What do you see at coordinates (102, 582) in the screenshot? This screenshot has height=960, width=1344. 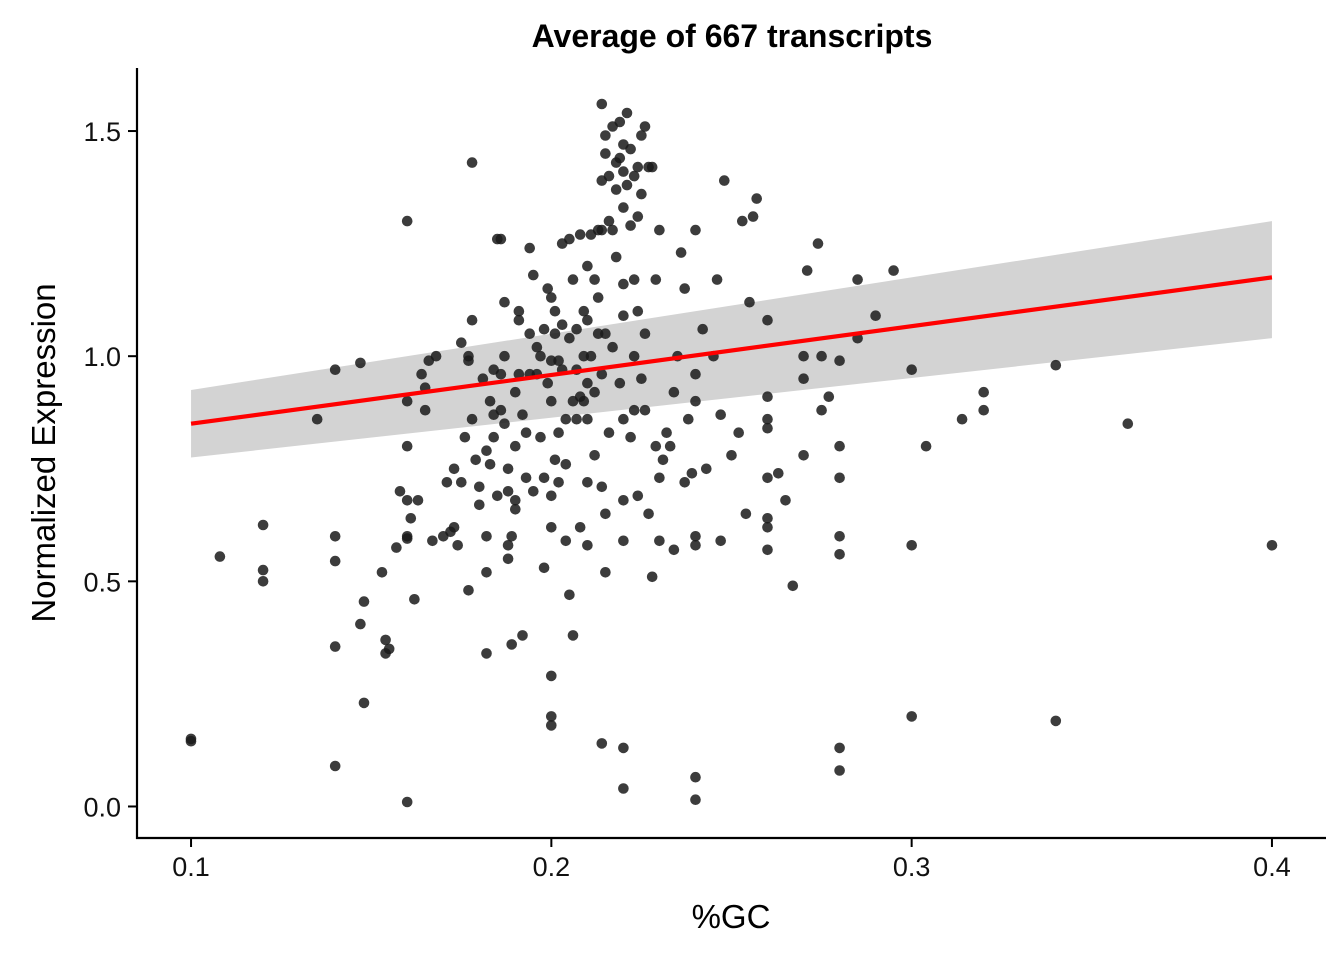 I see `y-tick-label: 0.5` at bounding box center [102, 582].